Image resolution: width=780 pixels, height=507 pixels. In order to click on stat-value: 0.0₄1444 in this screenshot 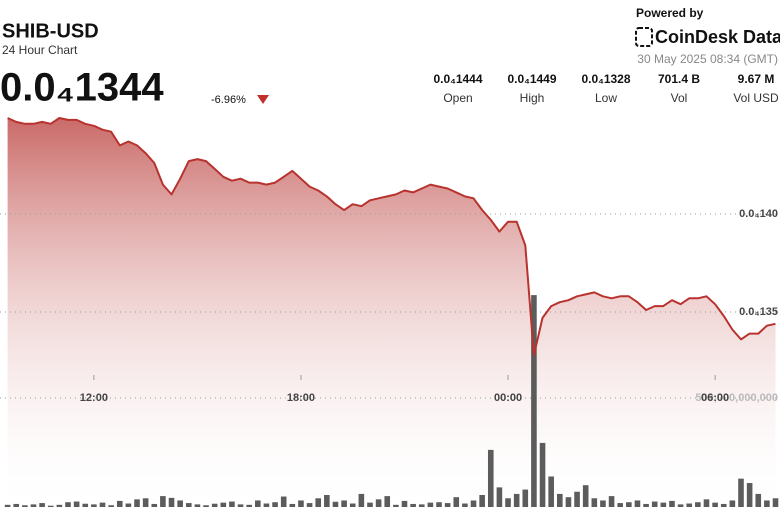, I will do `click(457, 79)`.